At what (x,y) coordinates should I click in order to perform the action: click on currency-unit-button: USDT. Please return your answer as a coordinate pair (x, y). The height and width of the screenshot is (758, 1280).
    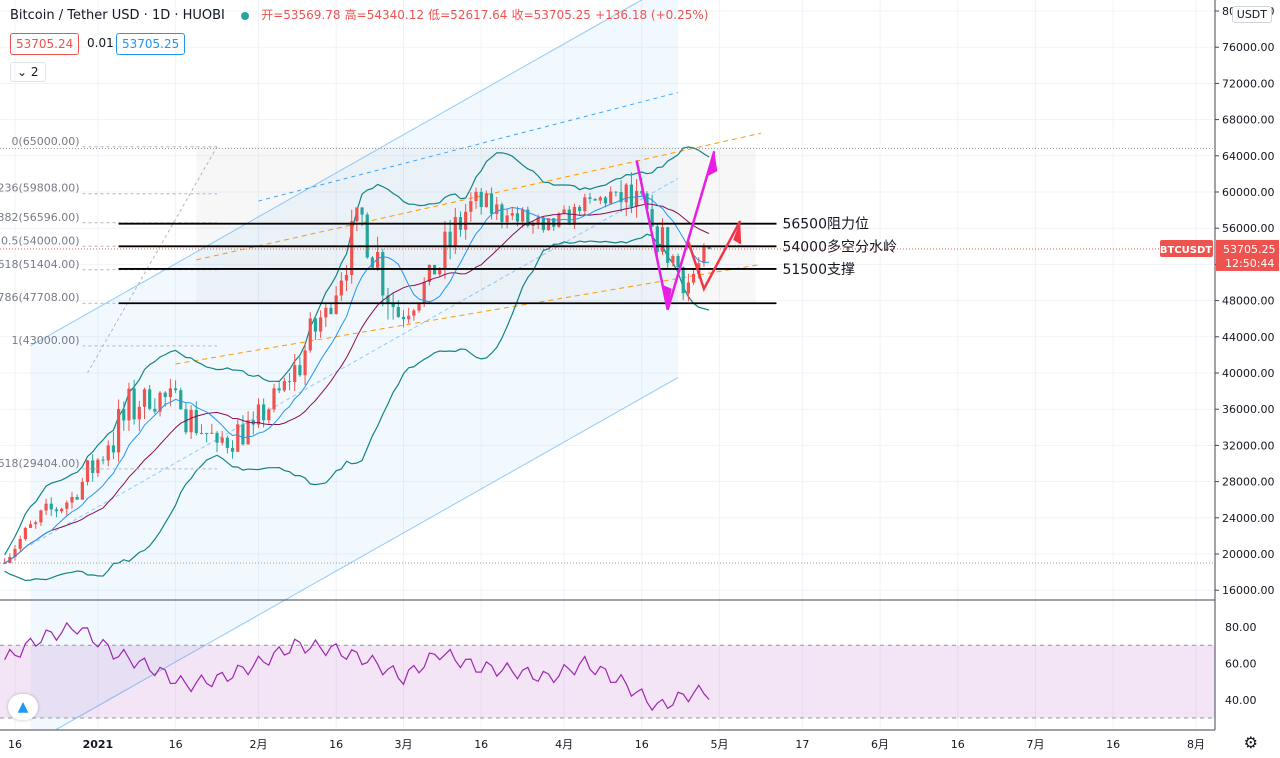
    Looking at the image, I should click on (1251, 14).